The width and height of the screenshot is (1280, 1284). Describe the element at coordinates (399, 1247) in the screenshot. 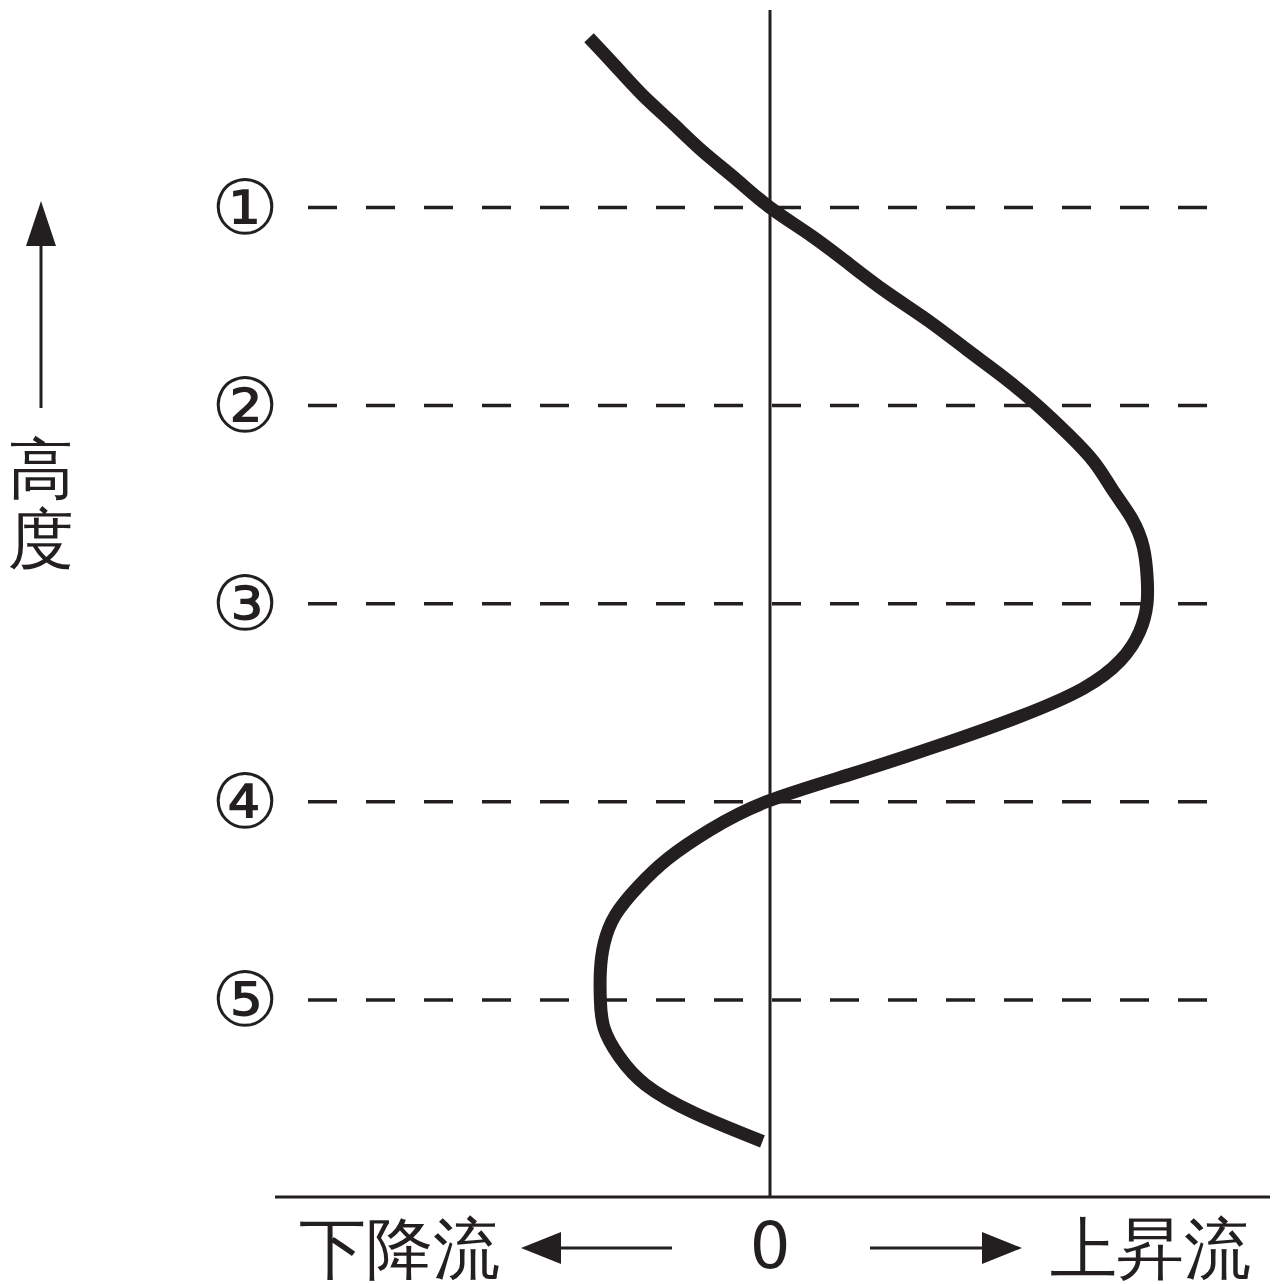

I see `text: 下降流` at that location.